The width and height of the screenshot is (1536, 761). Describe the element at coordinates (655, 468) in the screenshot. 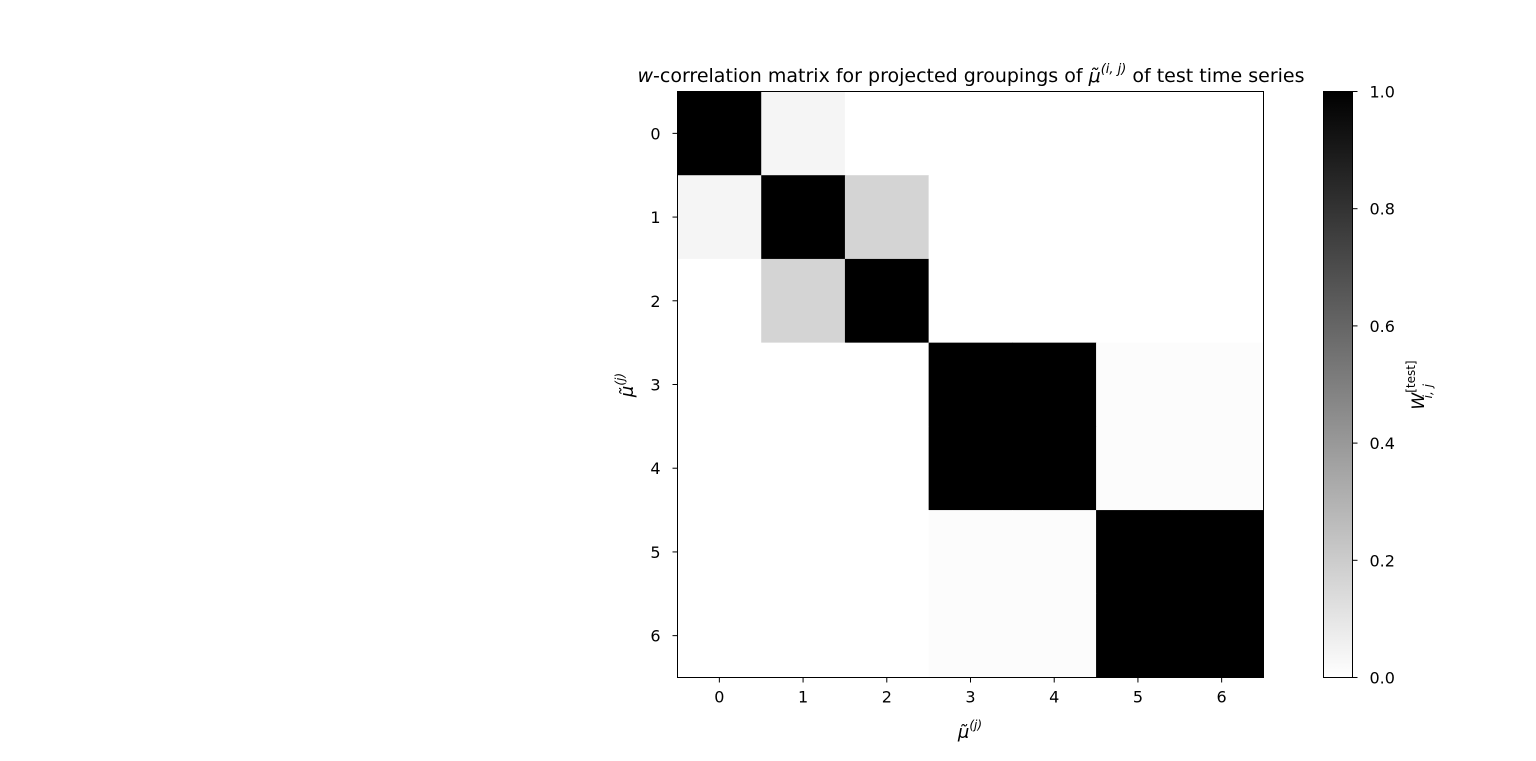

I see `y-tick-label: 4` at that location.